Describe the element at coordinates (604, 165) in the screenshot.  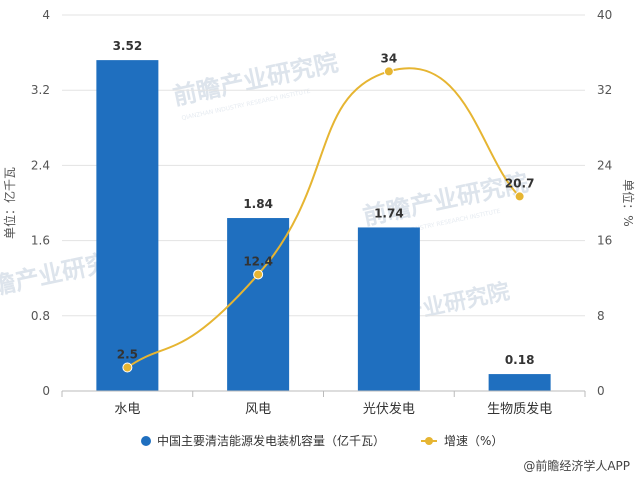
I see `y-right-tick-label: 24` at that location.